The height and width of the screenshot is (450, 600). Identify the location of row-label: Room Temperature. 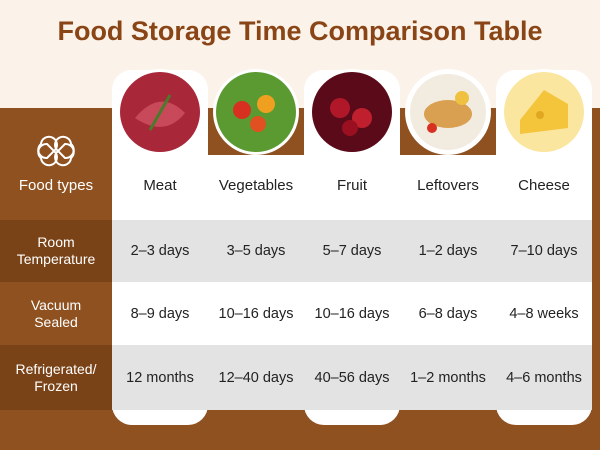
(56, 250).